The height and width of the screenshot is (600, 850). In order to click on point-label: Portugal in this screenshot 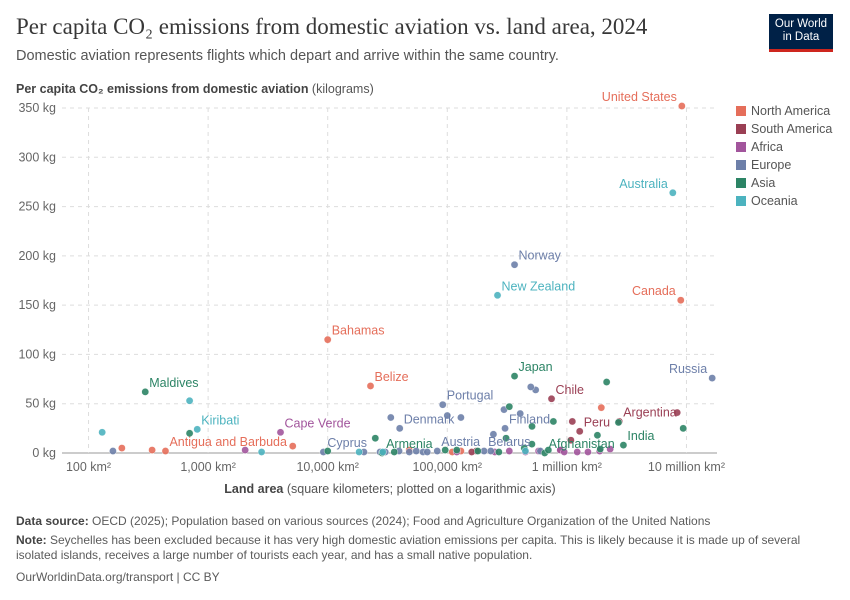, I will do `click(470, 396)`.